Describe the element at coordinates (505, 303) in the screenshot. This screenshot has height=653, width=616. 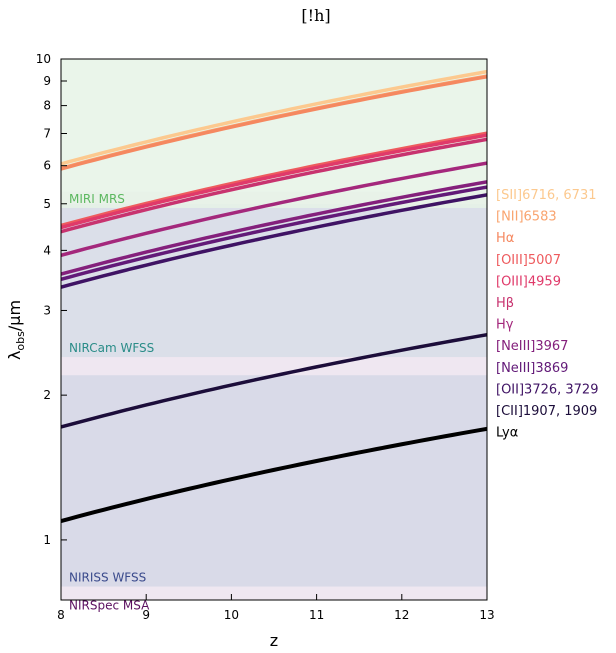
I see `legend-item-h: Hβ` at that location.